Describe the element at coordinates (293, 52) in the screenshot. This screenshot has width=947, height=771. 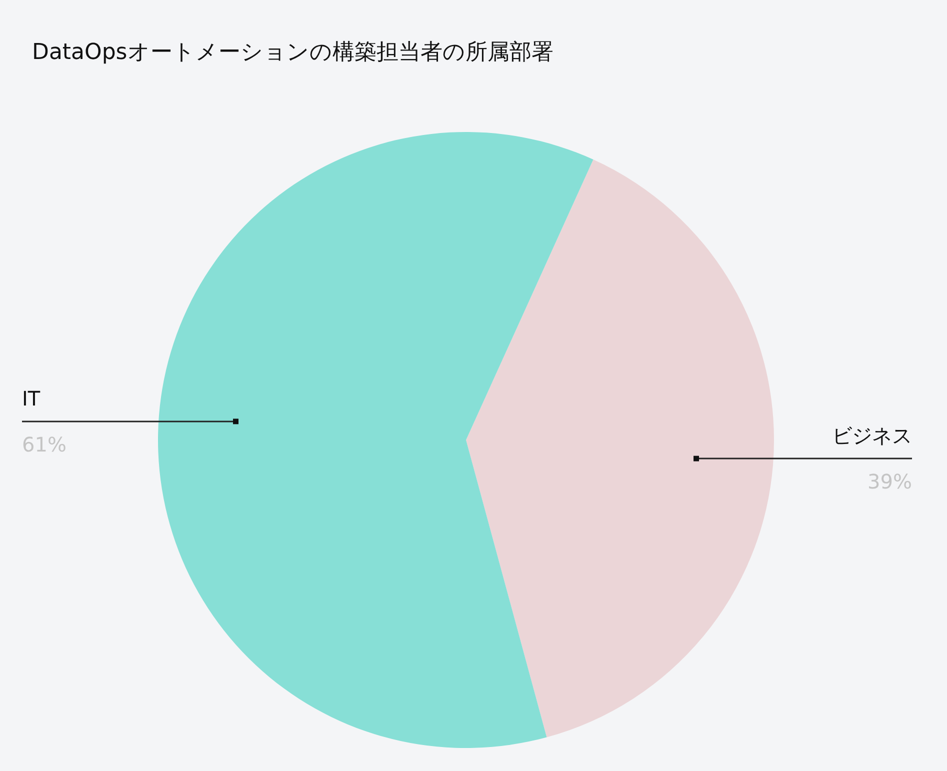
I see `chart-title: DataOpsオートメーションの構築担当者の所属部署` at that location.